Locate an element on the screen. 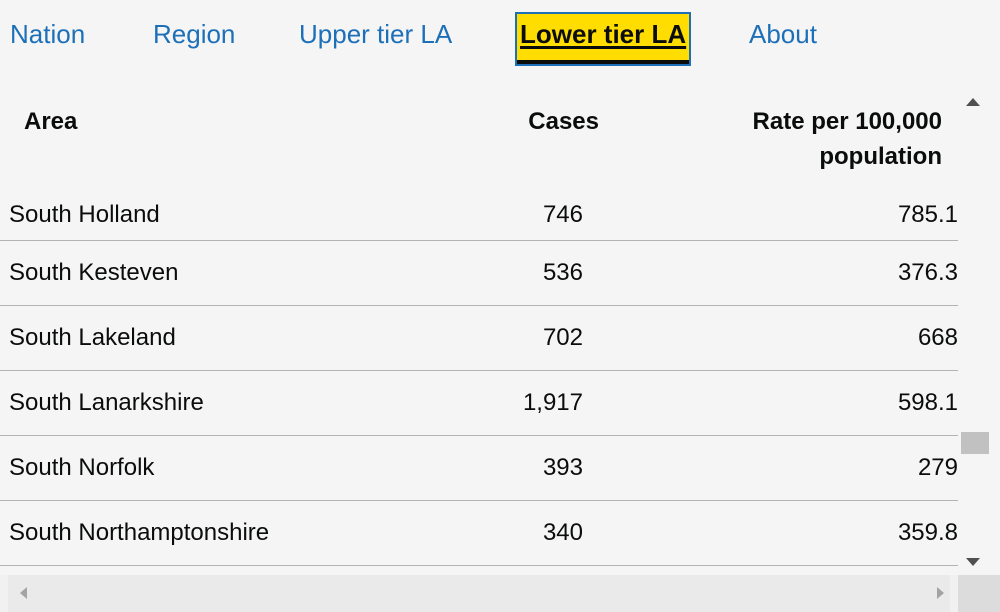 The height and width of the screenshot is (612, 1000). cell-cases: 702 is located at coordinates (521, 338).